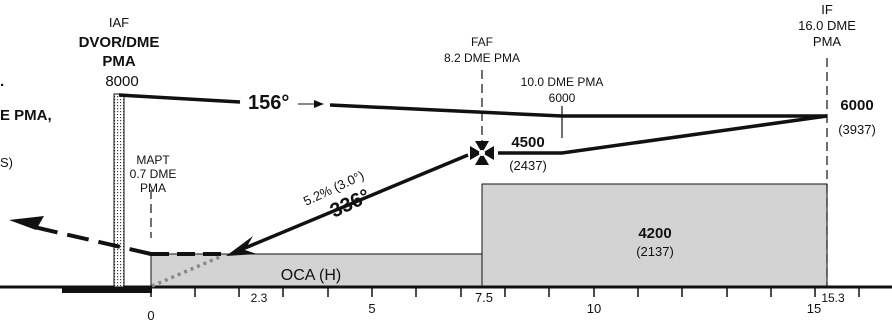 Image resolution: width=892 pixels, height=323 pixels. Describe the element at coordinates (505, 292) in the screenshot. I see `distance-axis-ticks` at that location.